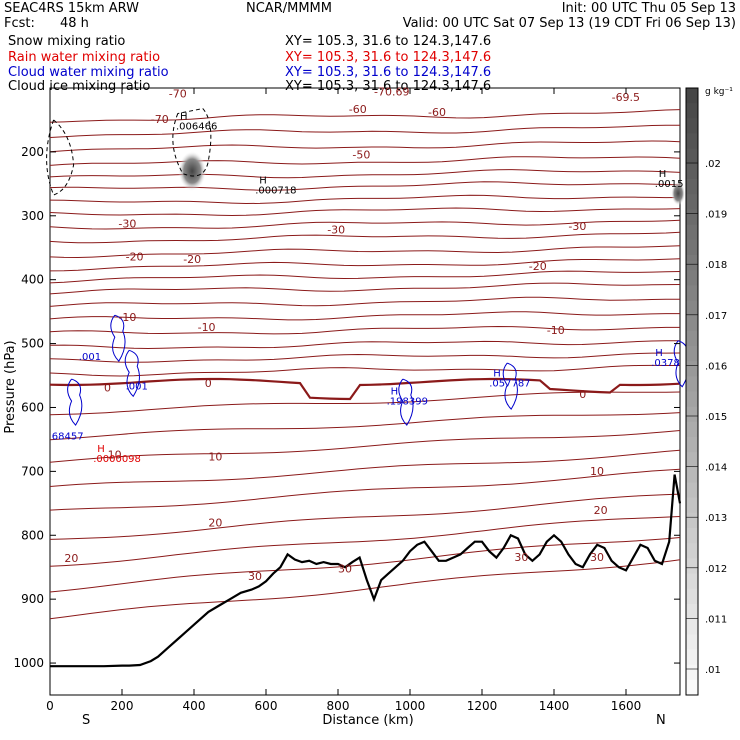  Describe the element at coordinates (554, 706) in the screenshot. I see `x-tick-label: 1400` at that location.